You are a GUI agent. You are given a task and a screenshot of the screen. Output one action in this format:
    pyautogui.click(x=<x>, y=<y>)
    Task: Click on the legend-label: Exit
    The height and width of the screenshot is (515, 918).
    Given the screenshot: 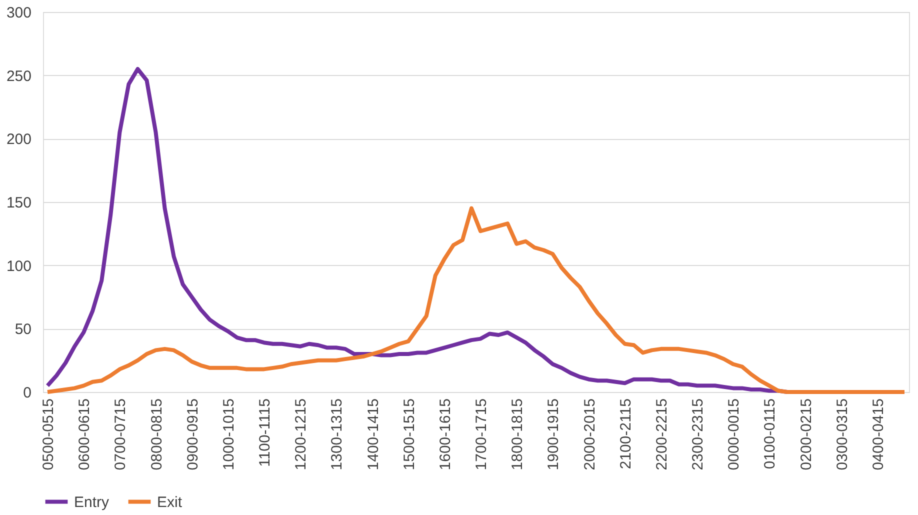 What is the action you would take?
    pyautogui.click(x=170, y=502)
    